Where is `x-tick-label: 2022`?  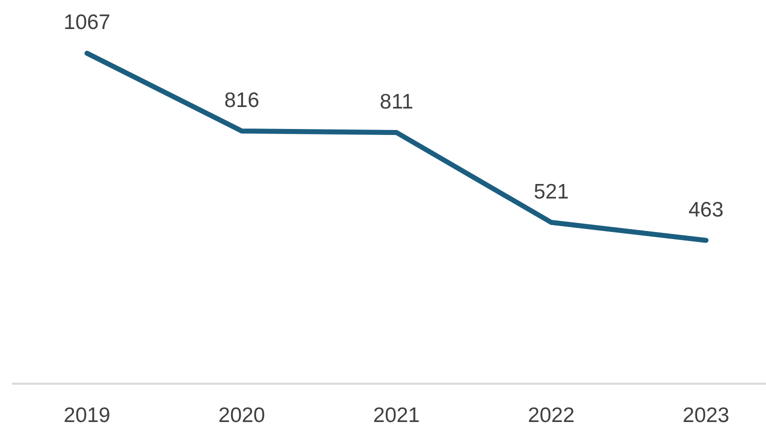 x-tick-label: 2022 is located at coordinates (551, 416).